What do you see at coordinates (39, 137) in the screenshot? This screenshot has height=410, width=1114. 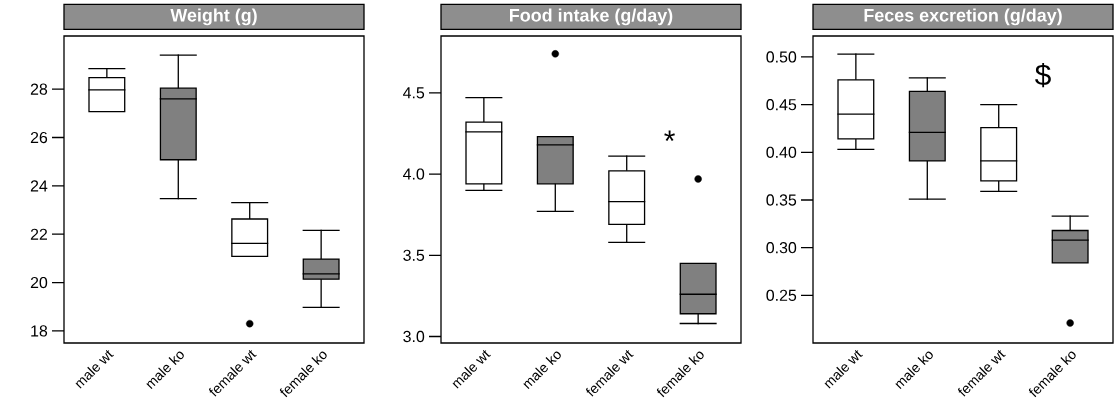 I see `y-tick-label: 26` at bounding box center [39, 137].